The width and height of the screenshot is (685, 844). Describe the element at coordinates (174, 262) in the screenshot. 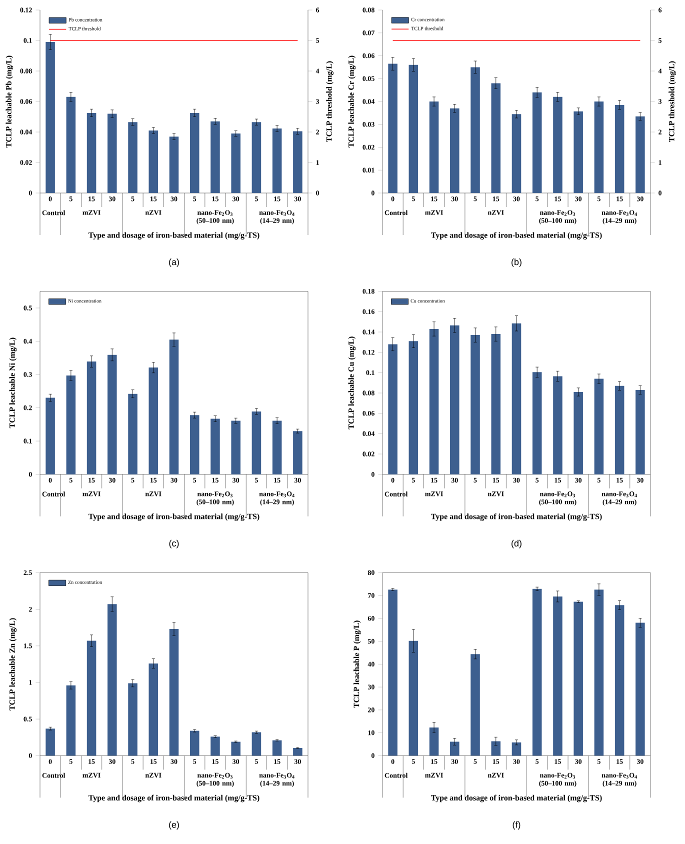

I see `text: (a)` at that location.